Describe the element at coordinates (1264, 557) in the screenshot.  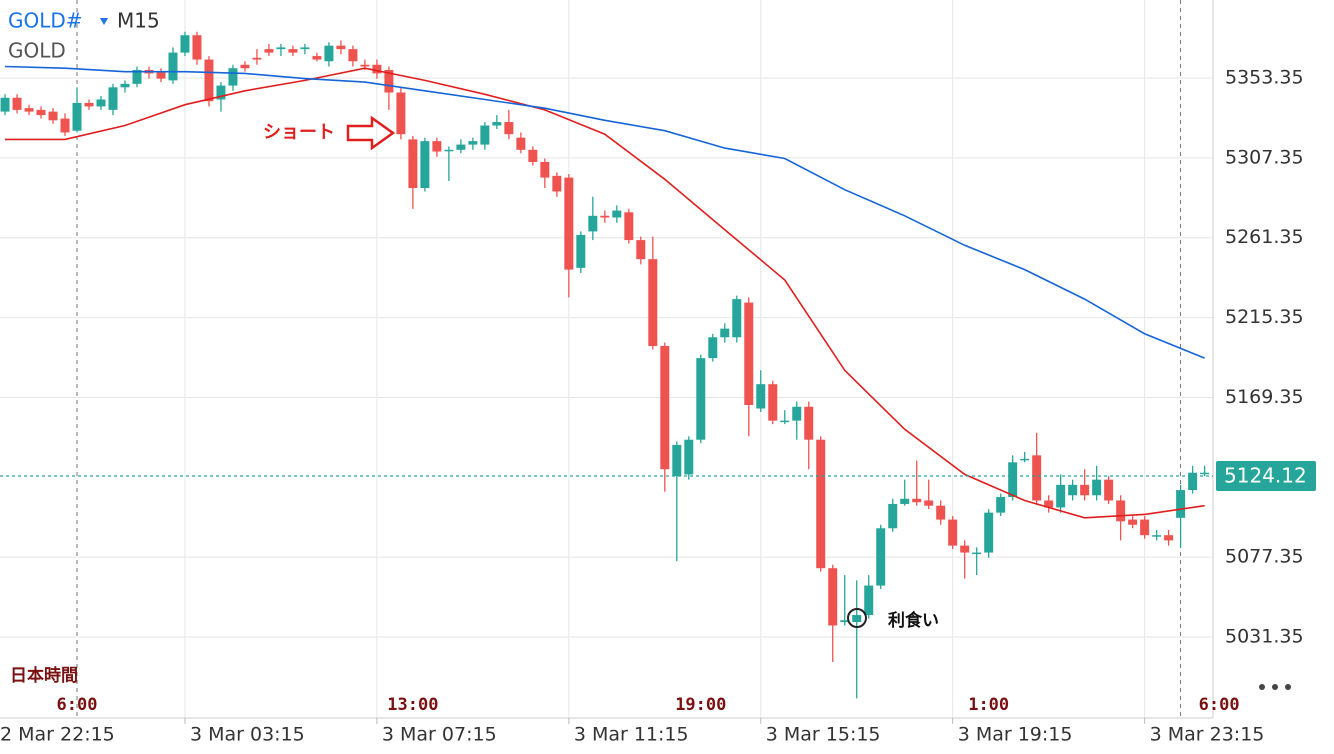
I see `y-tick-label: 5077.35` at that location.